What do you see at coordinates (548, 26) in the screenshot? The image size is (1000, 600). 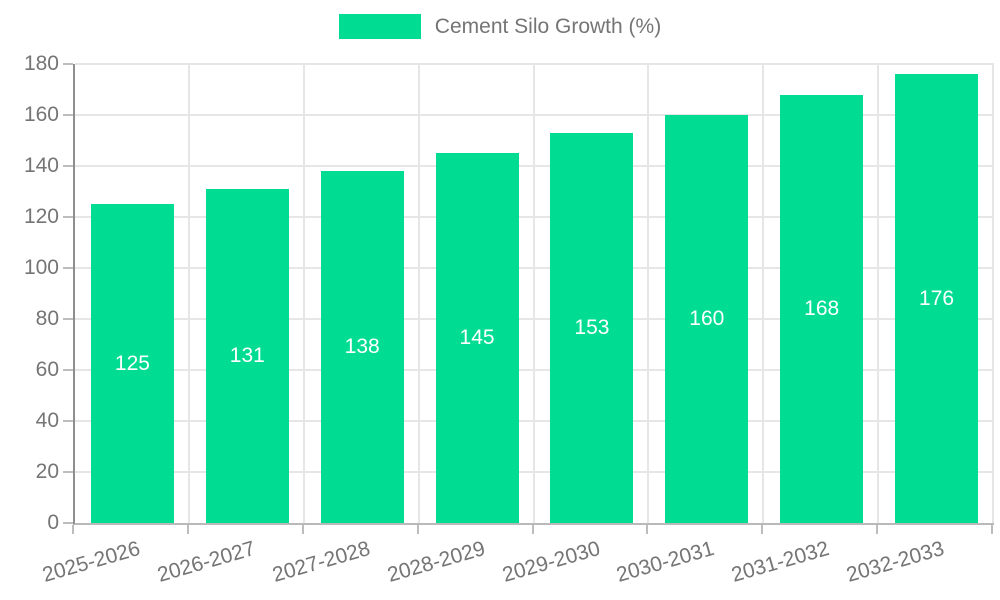 I see `legend-label: Cement Silo Growth (%)` at bounding box center [548, 26].